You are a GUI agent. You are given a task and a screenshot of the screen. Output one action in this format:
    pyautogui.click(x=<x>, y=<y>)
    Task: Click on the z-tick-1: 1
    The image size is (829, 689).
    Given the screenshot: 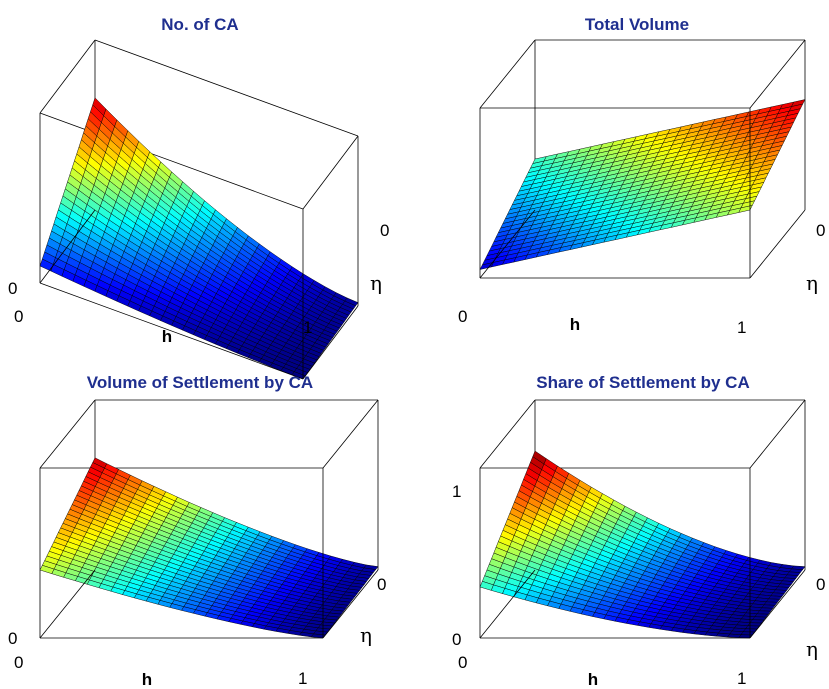 What is the action you would take?
    pyautogui.click(x=456, y=491)
    